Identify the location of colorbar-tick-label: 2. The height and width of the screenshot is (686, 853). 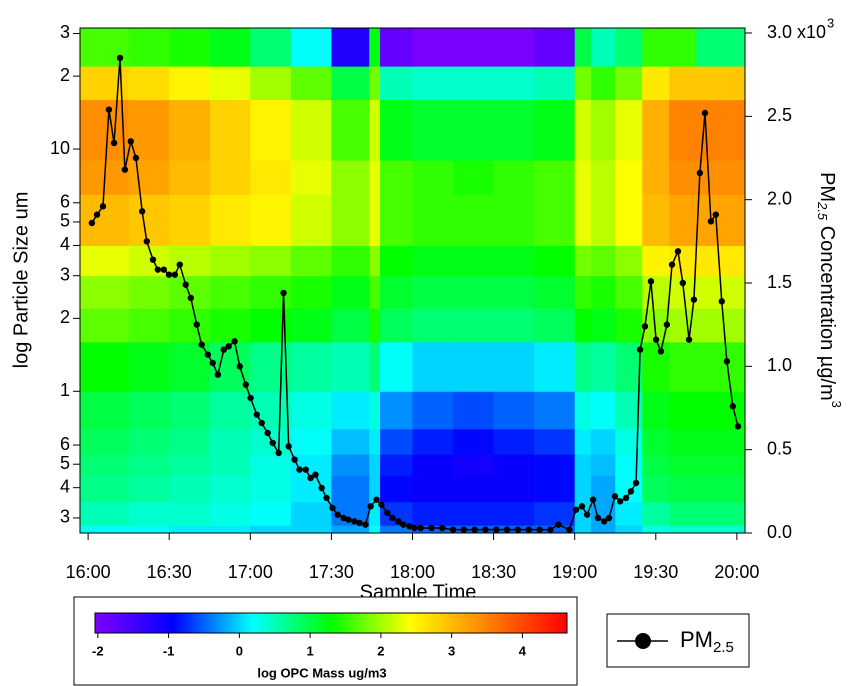
(380, 650).